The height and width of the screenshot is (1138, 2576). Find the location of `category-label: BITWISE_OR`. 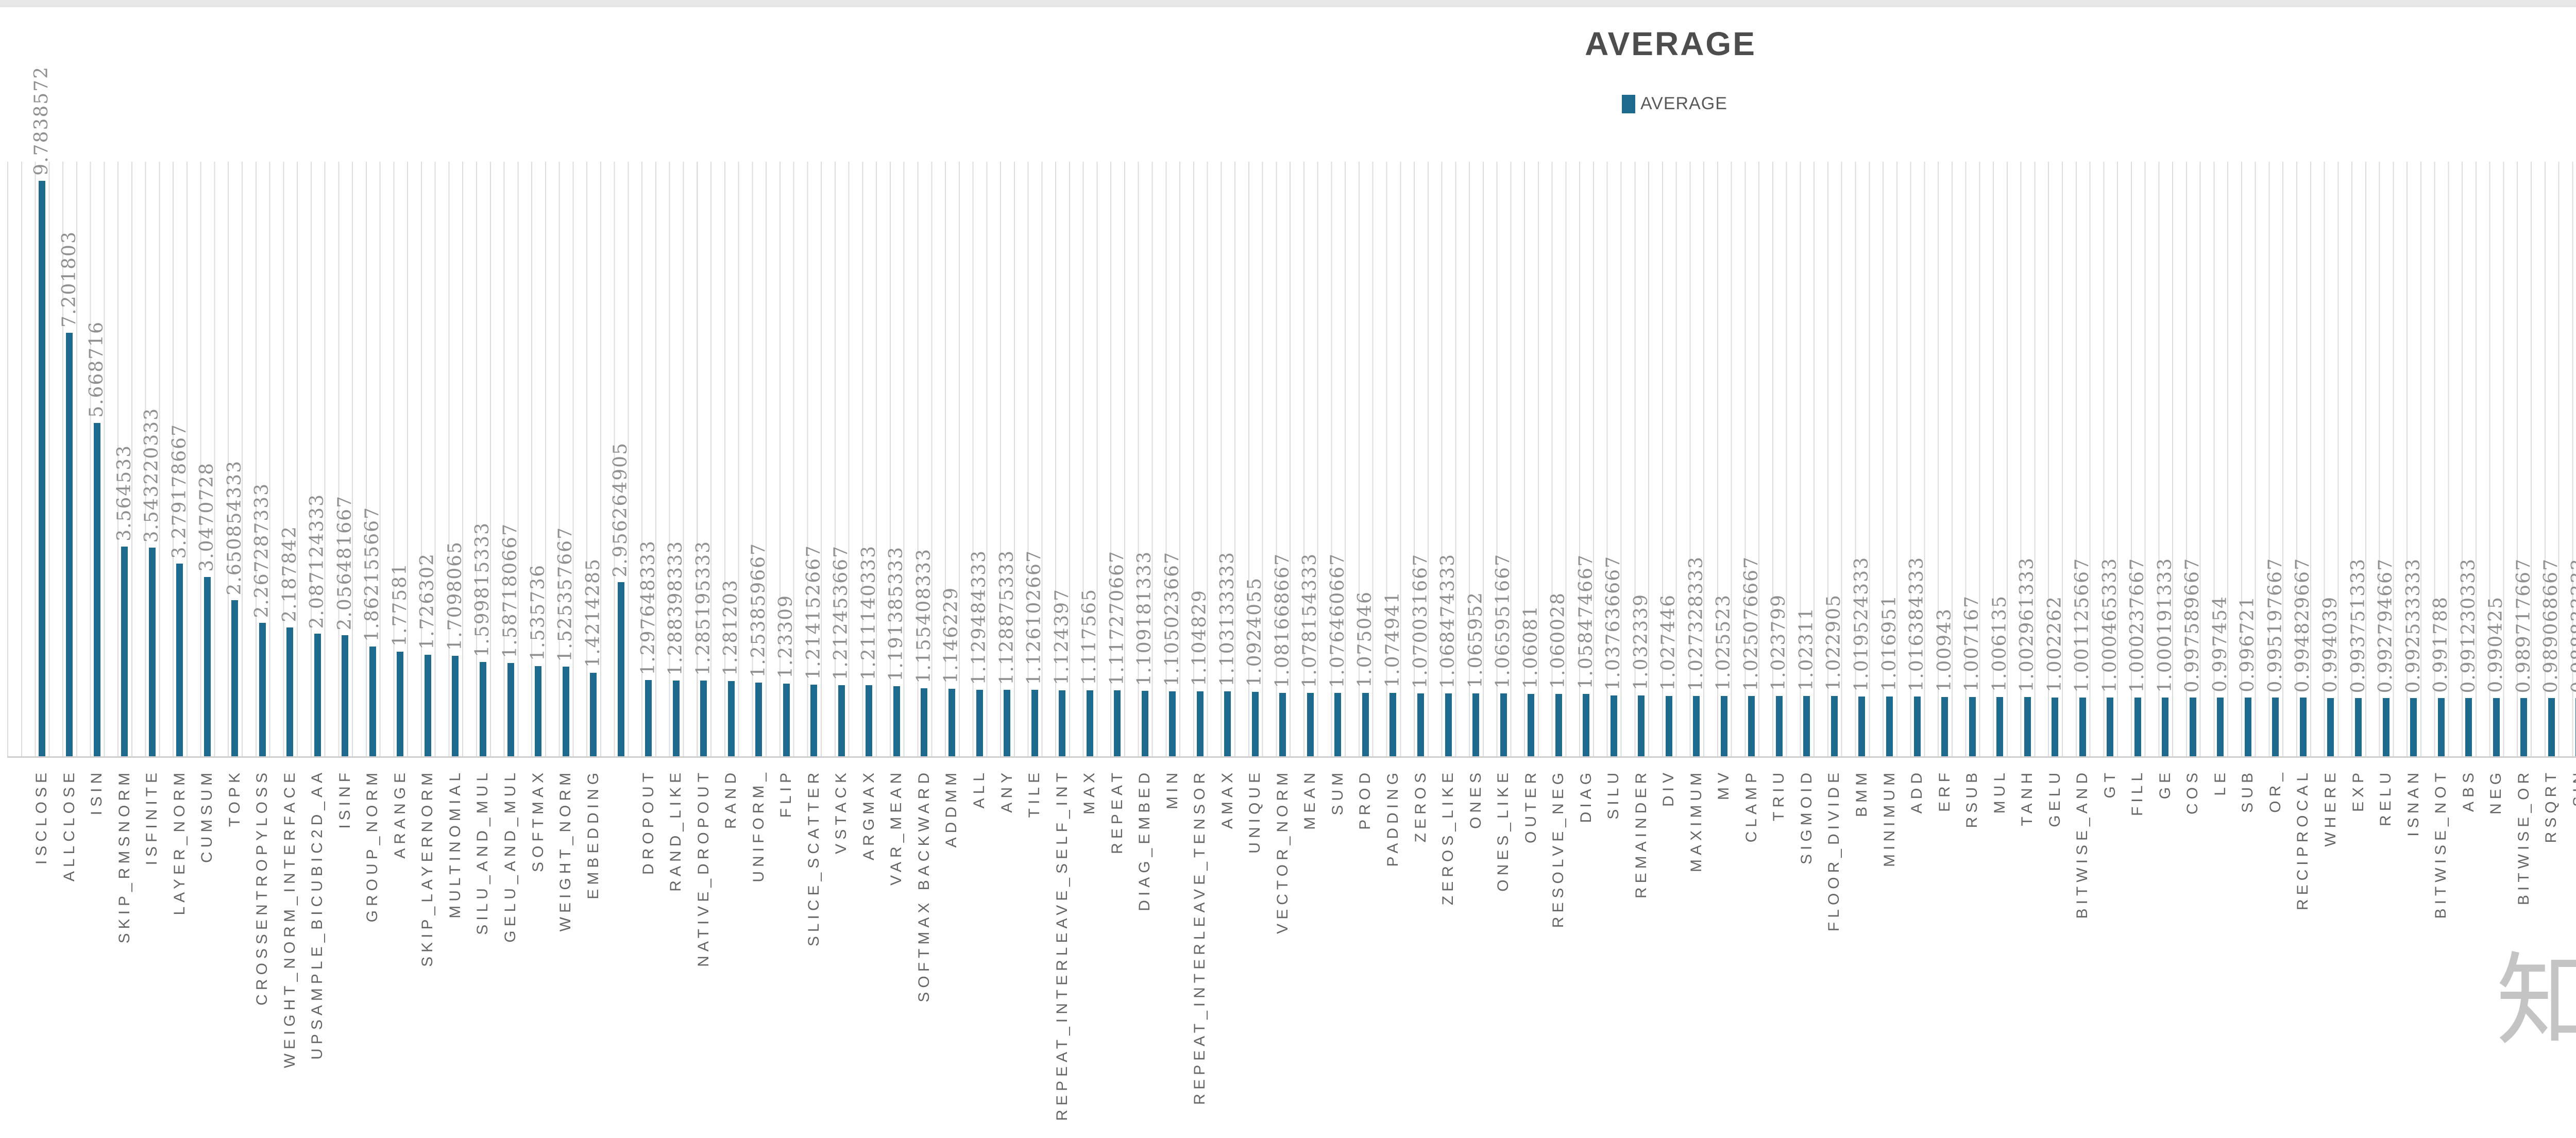

category-label: BITWISE_OR is located at coordinates (2523, 837).